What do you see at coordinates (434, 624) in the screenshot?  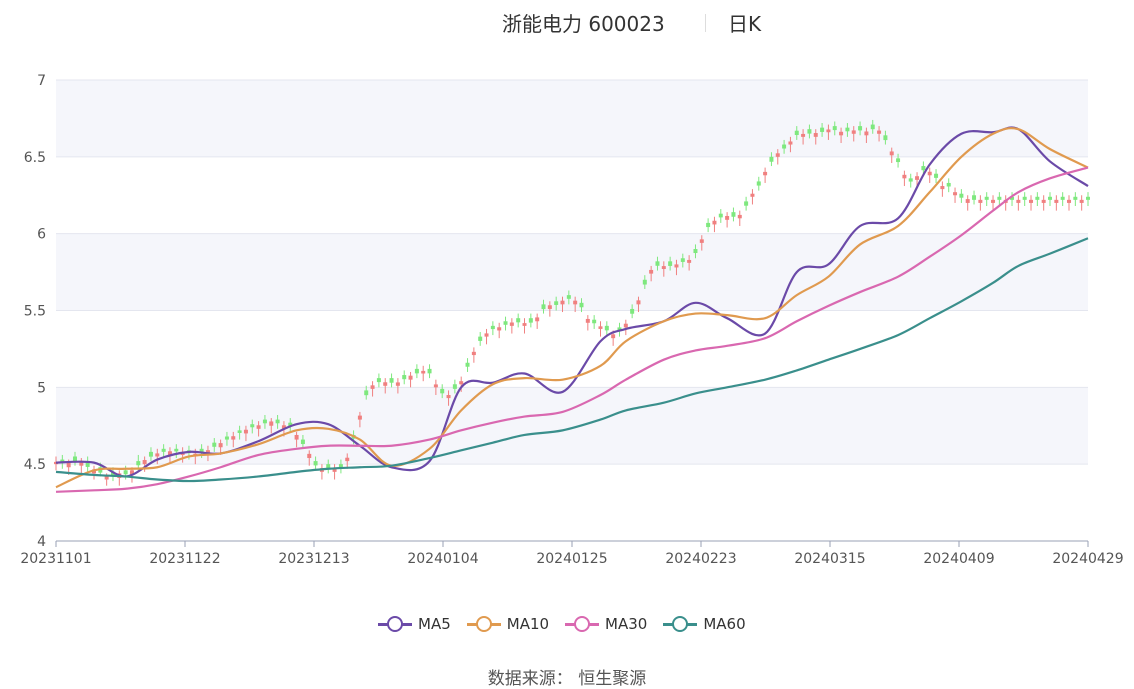 I see `legend-label-ma5: MA5` at bounding box center [434, 624].